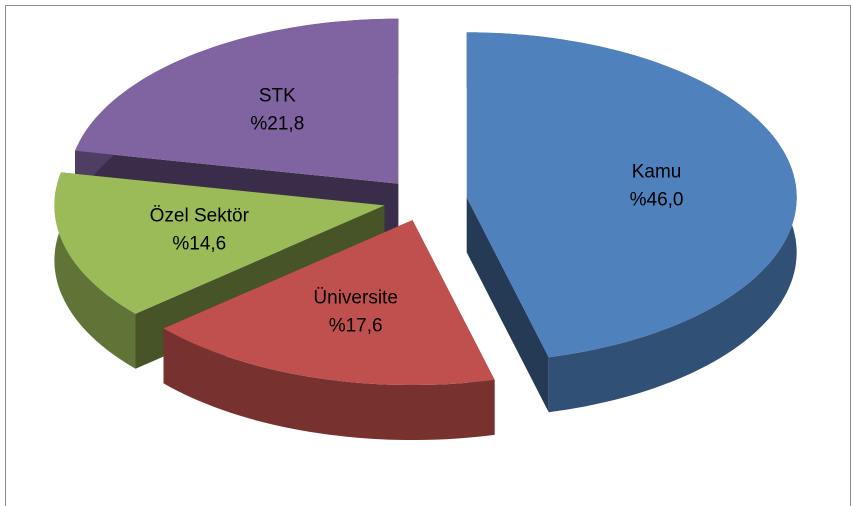  I want to click on slice-side, so click(507, 305).